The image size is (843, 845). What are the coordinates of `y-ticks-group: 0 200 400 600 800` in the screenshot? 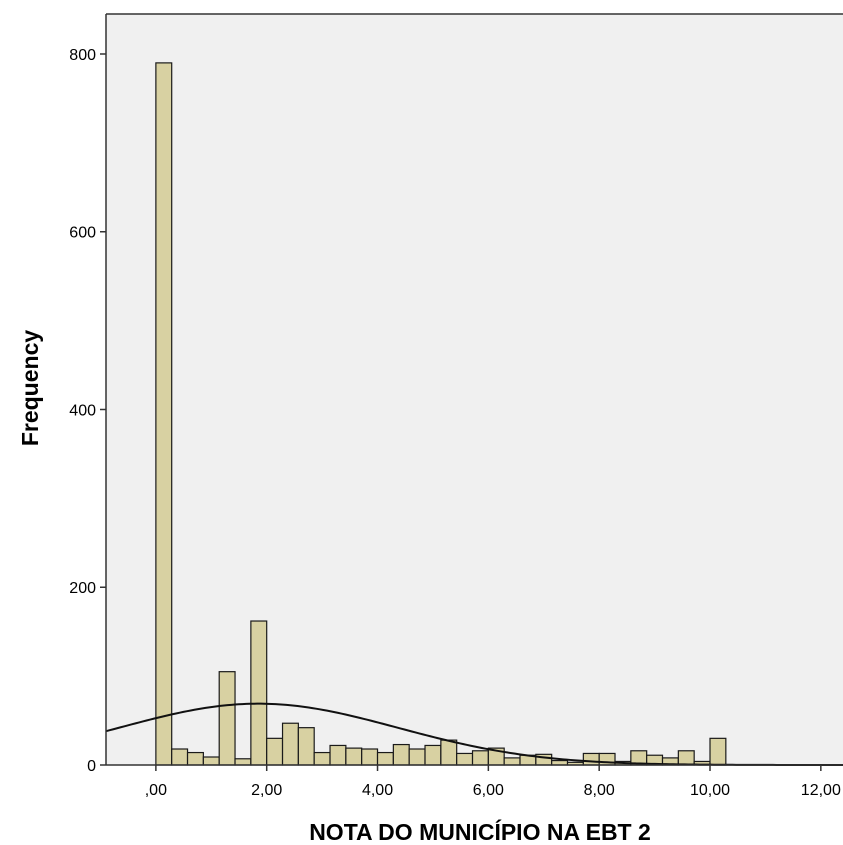 It's located at (87, 411).